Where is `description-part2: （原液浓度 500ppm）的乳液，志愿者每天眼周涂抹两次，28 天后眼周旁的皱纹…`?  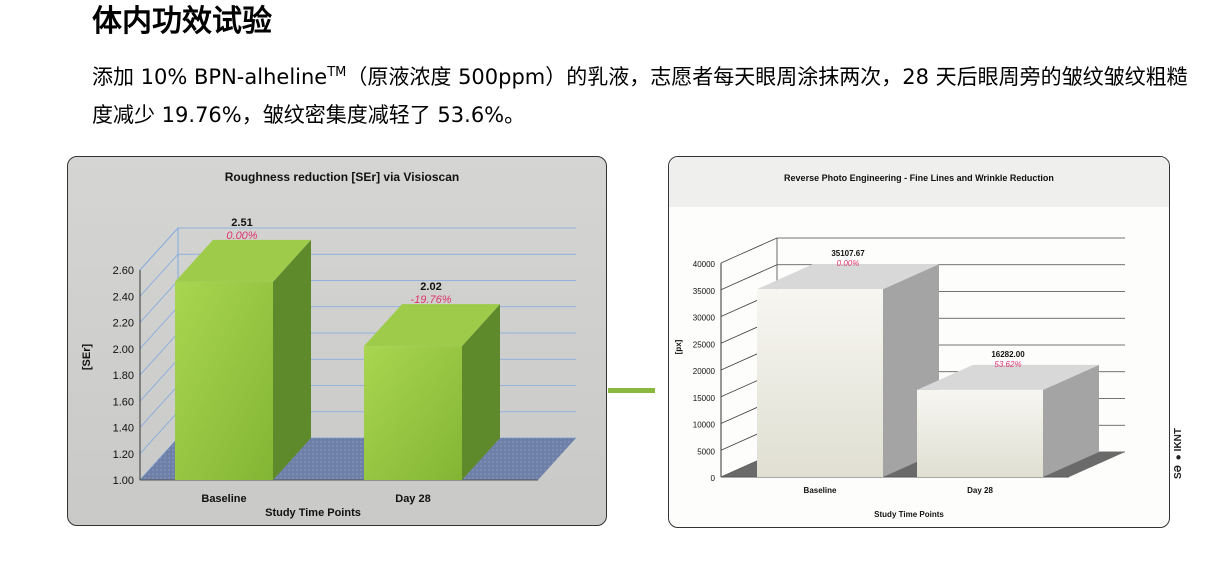 description-part2: （原液浓度 500ppm）的乳液，志愿者每天眼周涂抹两次，28 天后眼周旁的皱纹… is located at coordinates (640, 96).